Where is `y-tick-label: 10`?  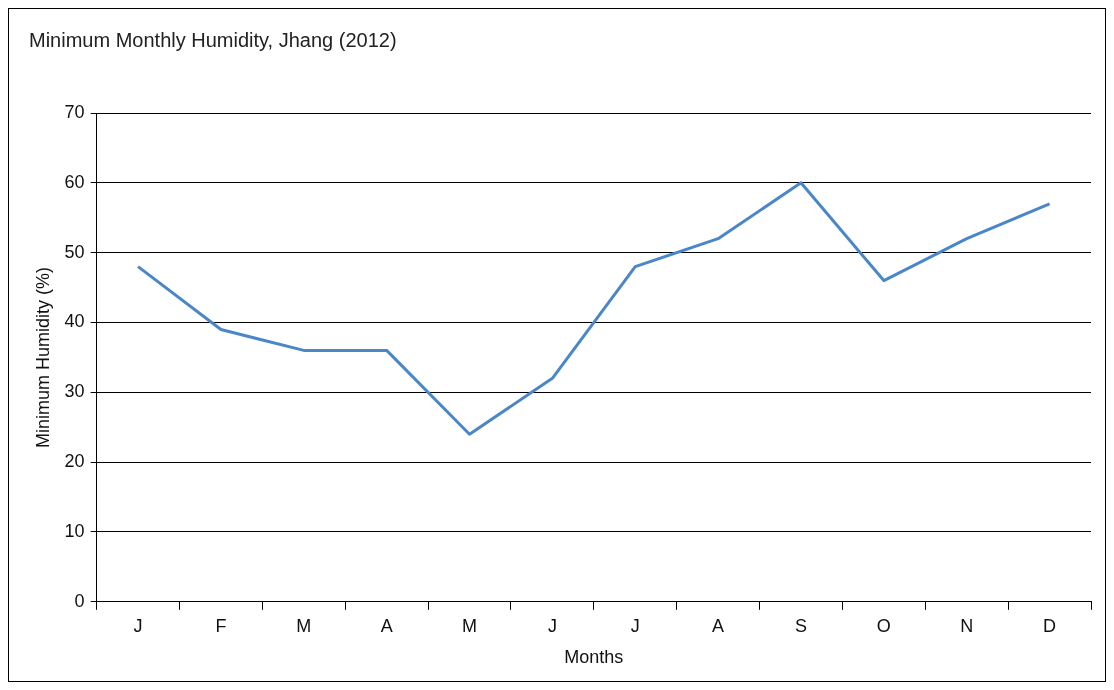 y-tick-label: 10 is located at coordinates (74, 530).